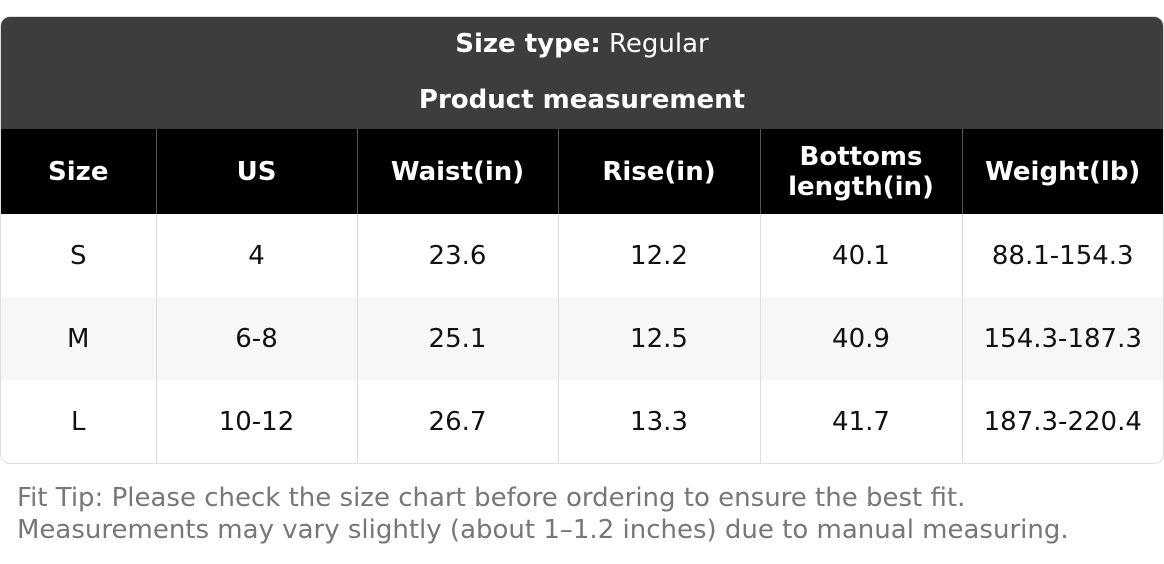 Image resolution: width=1164 pixels, height=564 pixels. I want to click on table-cell: 187.3-220.4, so click(1062, 421).